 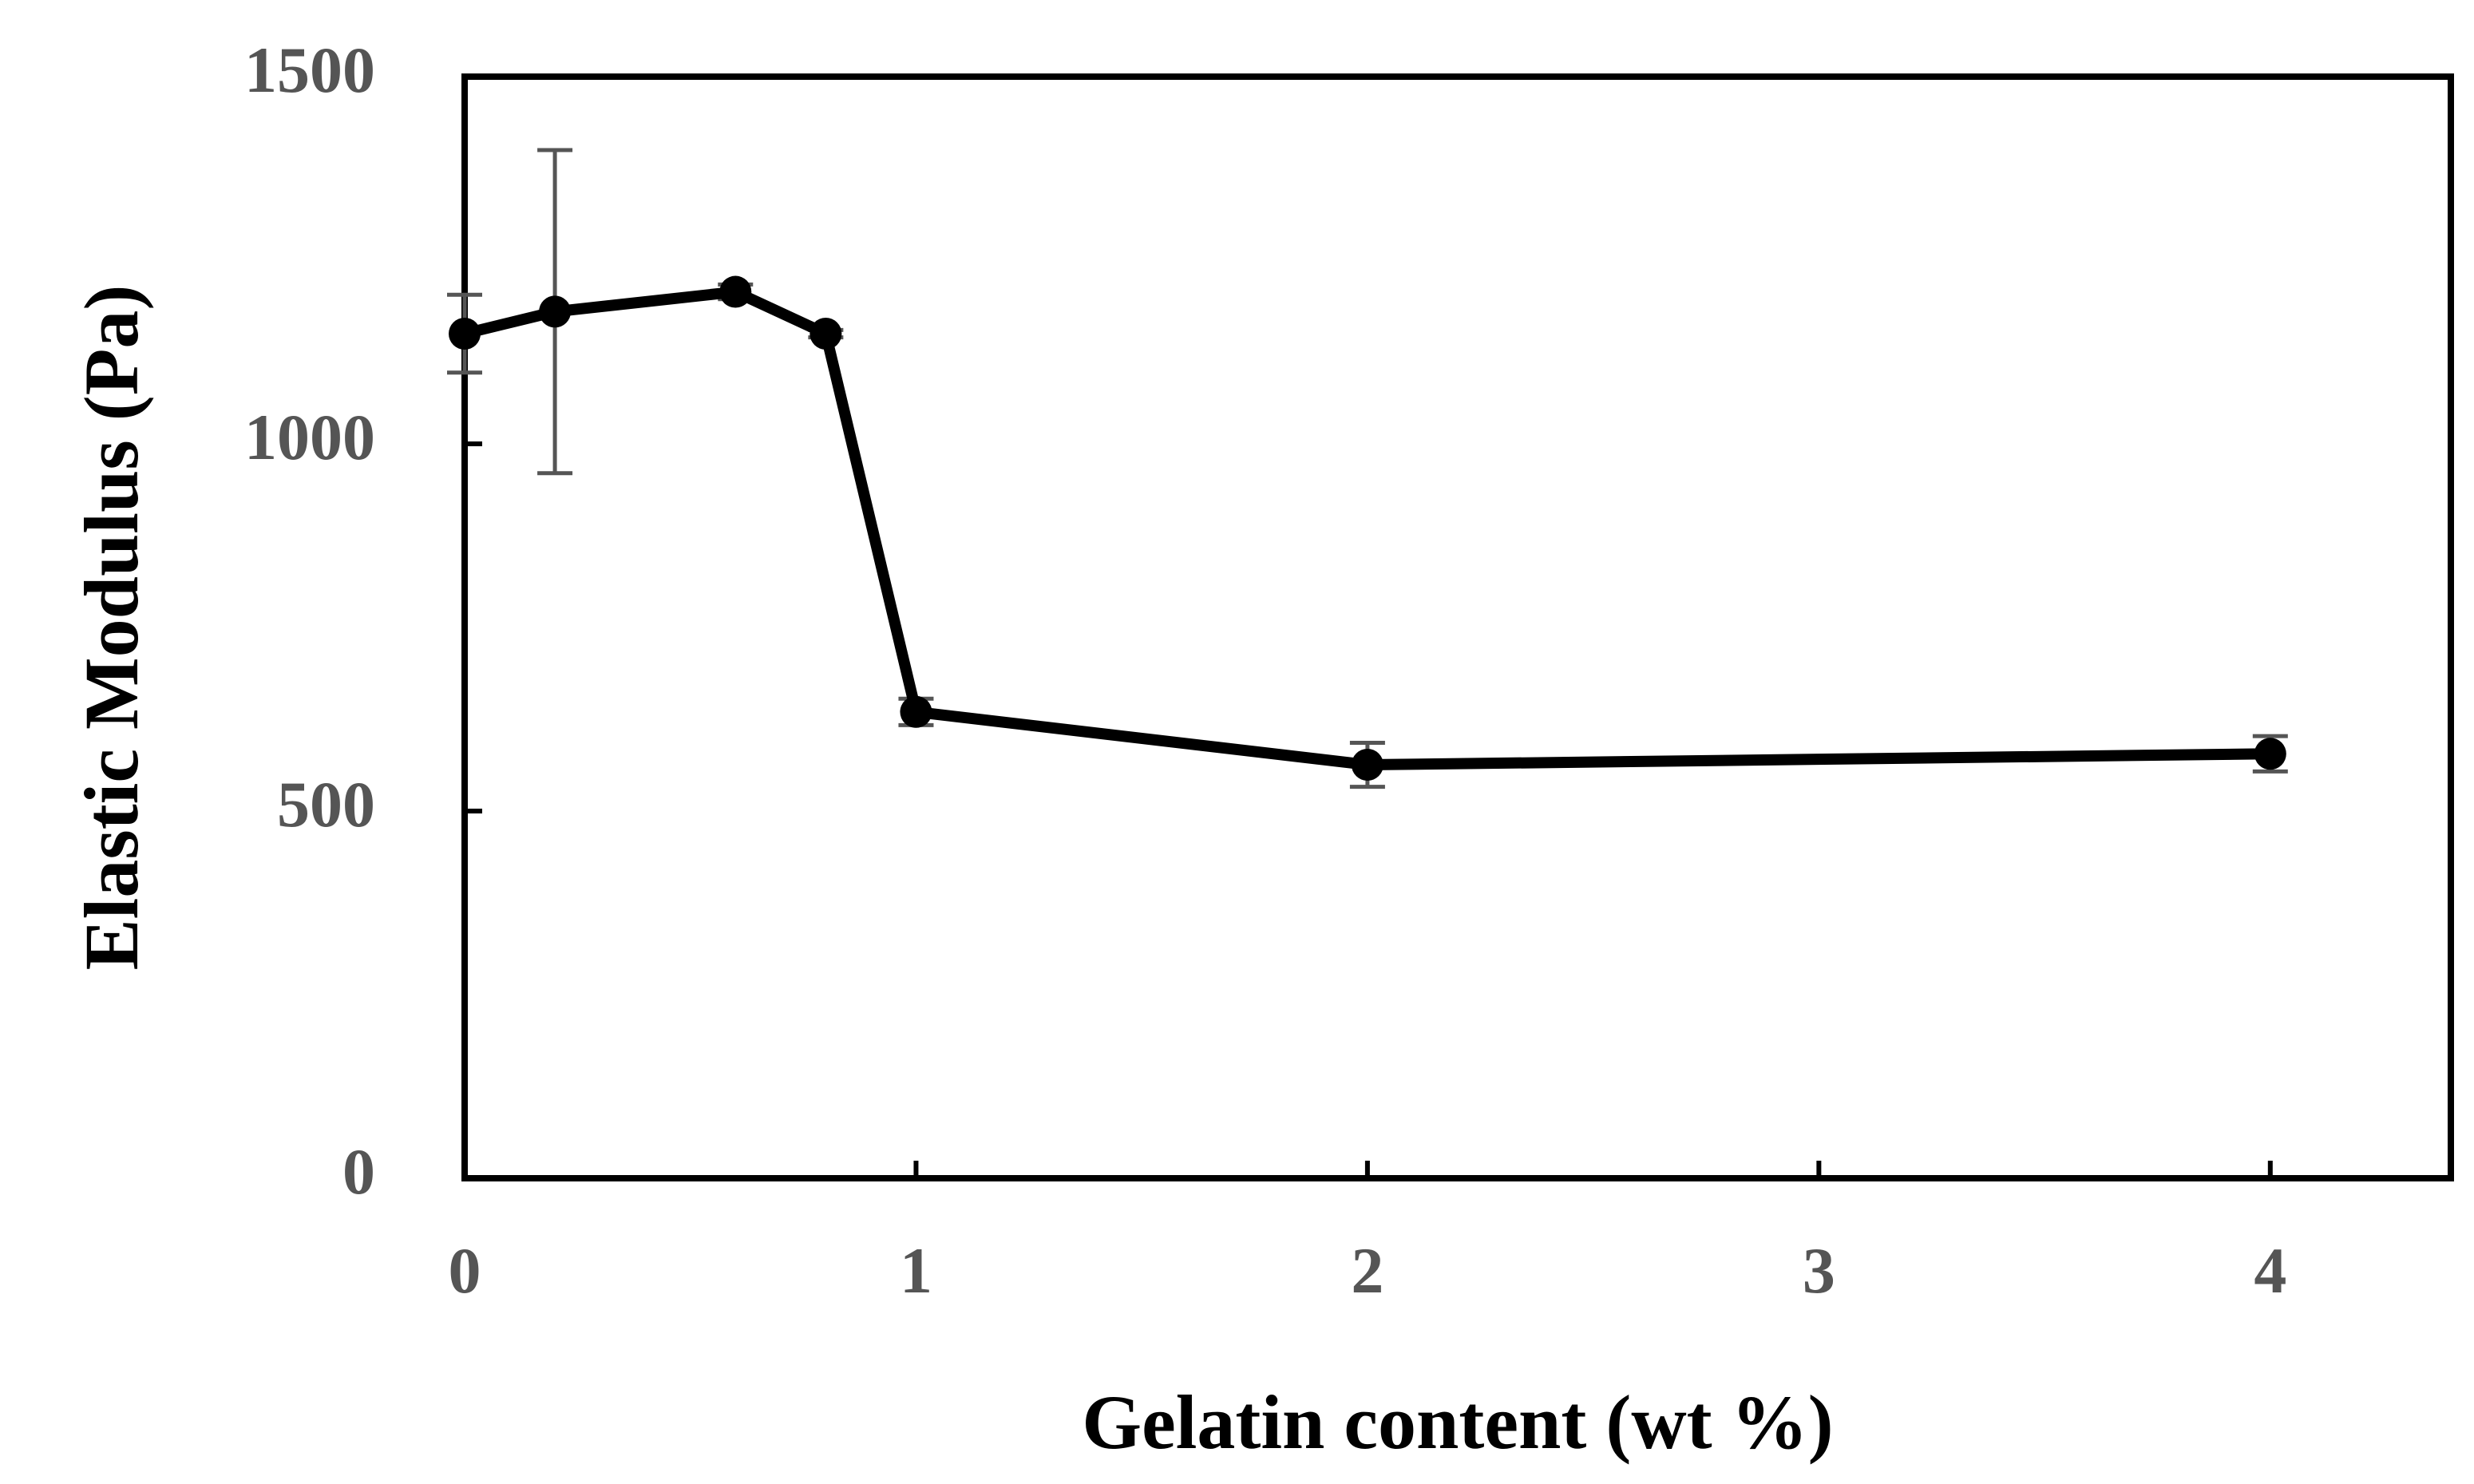 What do you see at coordinates (1819, 1270) in the screenshot?
I see `x-tick-label: 3` at bounding box center [1819, 1270].